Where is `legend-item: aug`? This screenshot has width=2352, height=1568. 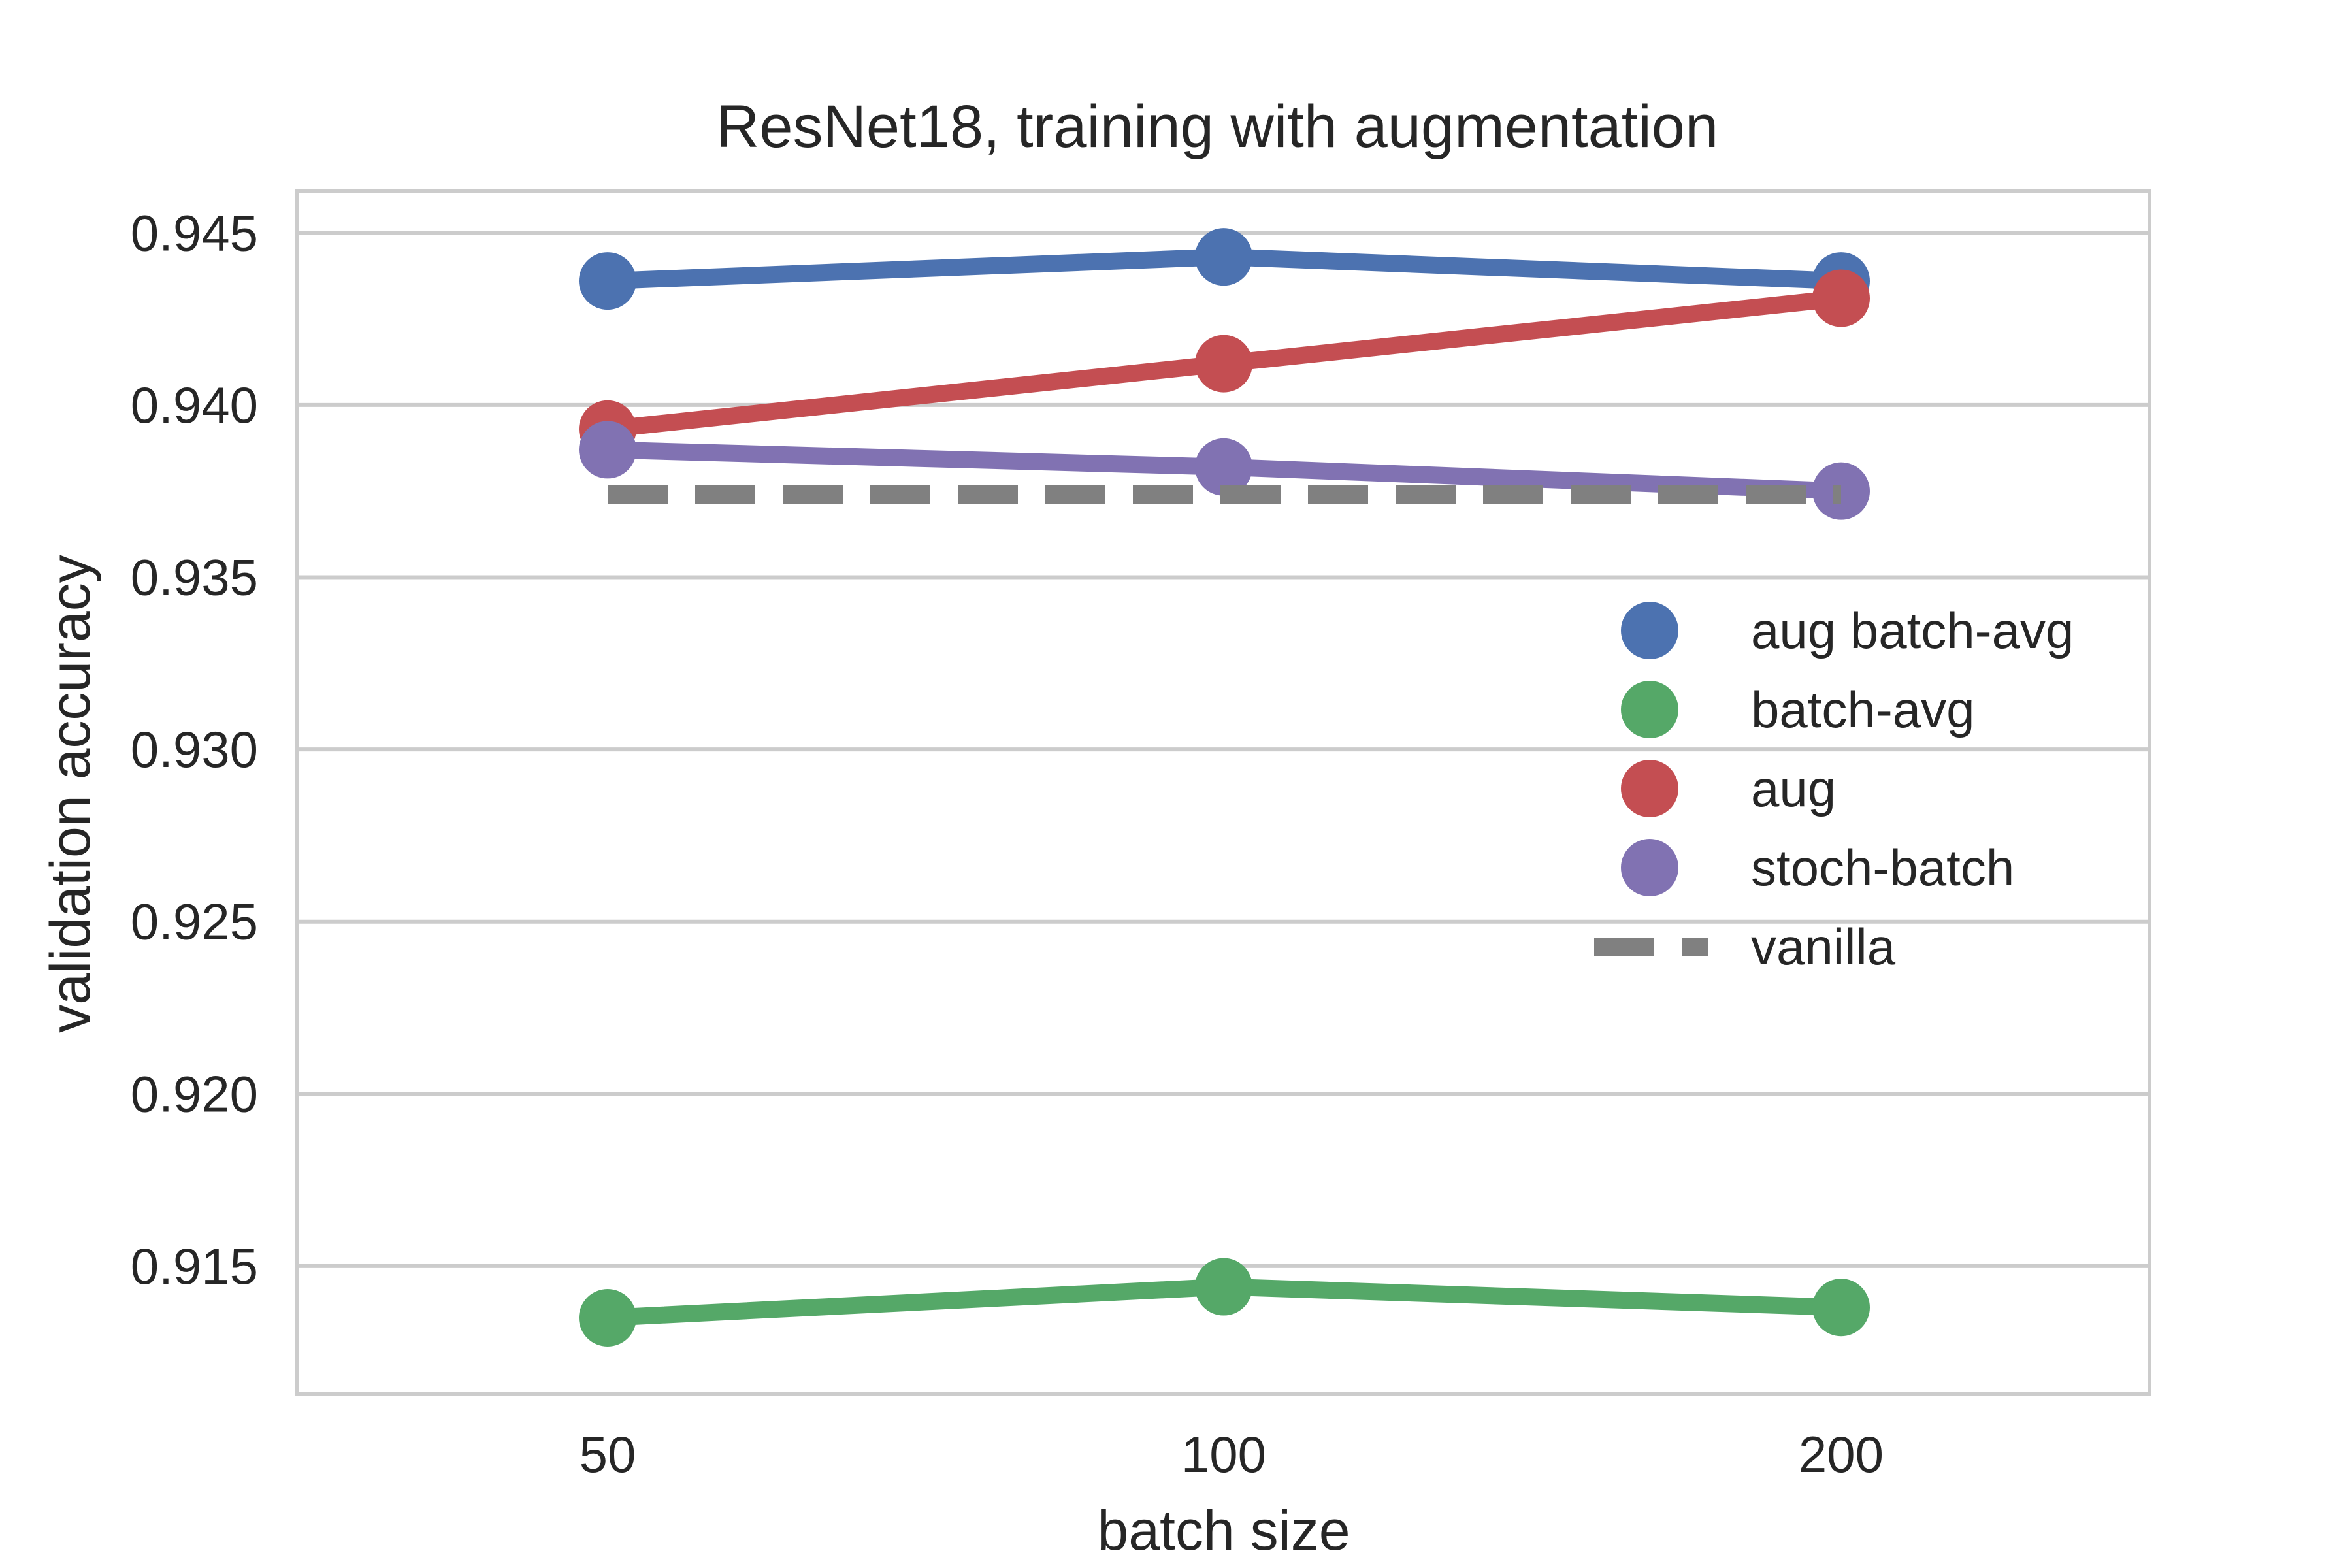
legend-item: aug is located at coordinates (1728, 788).